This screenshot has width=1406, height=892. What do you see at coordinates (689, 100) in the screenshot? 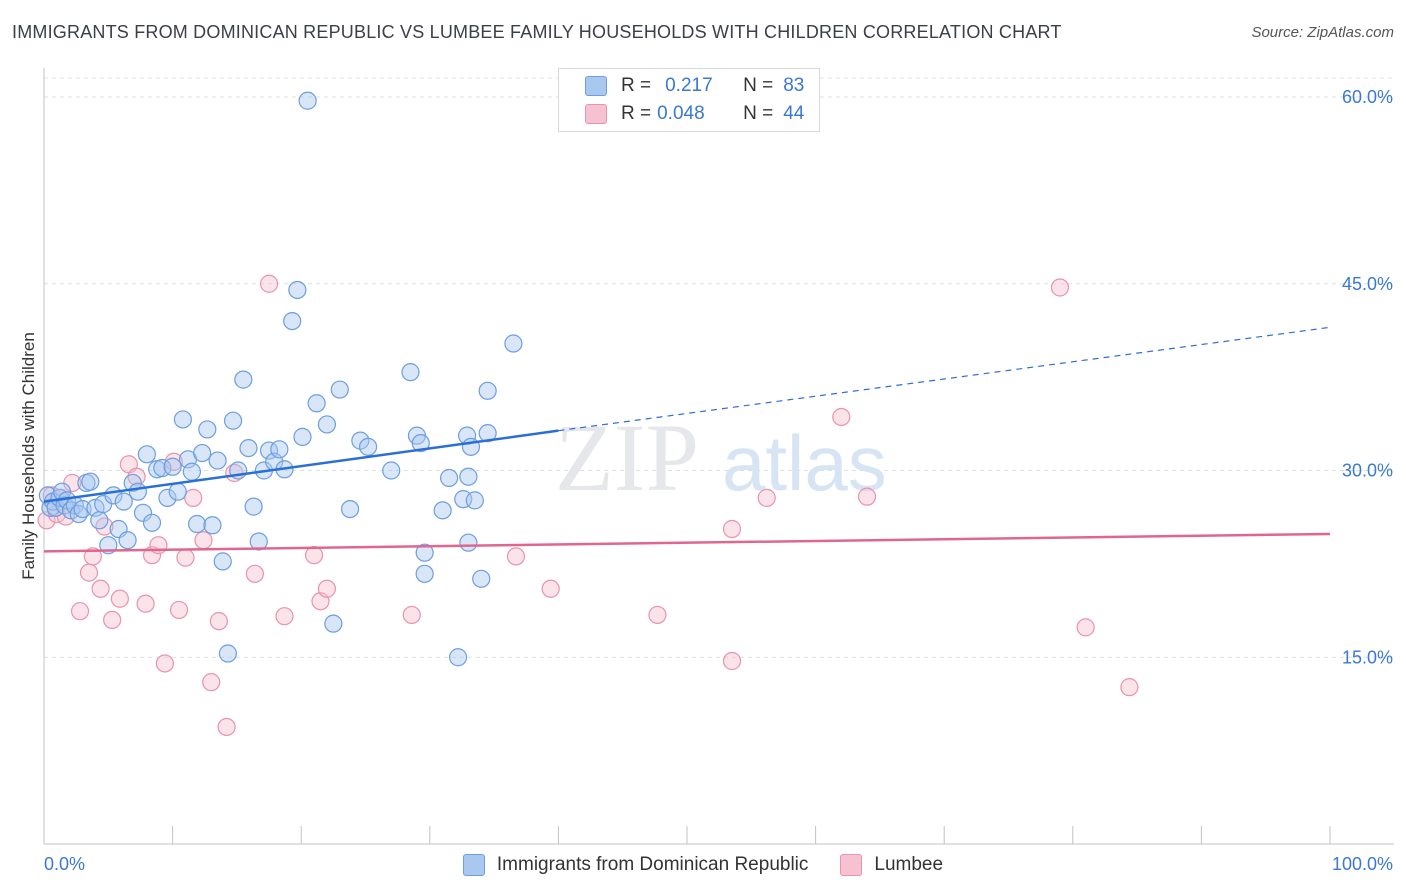
I see `correlation-legend: R = 0.217 N = 83 R = 0.048 N = 44` at bounding box center [689, 100].